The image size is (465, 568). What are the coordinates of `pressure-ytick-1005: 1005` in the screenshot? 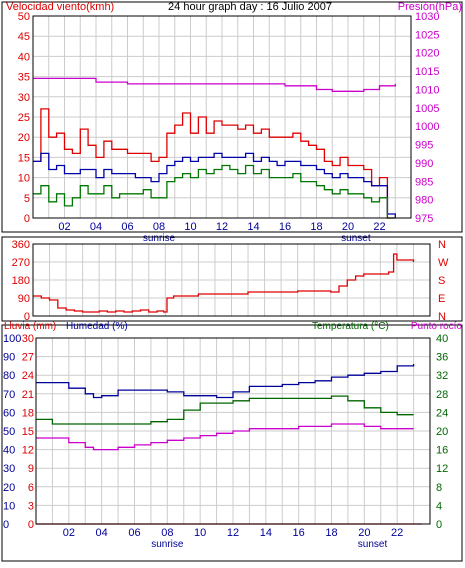 It's located at (427, 109).